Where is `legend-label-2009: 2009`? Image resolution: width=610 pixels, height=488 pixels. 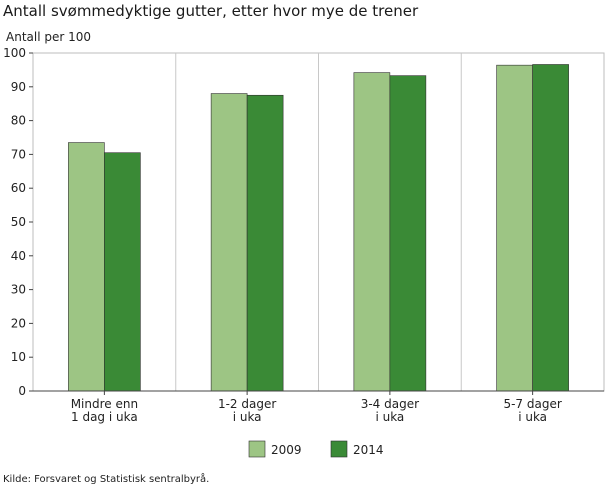 legend-label-2009: 2009 is located at coordinates (286, 450).